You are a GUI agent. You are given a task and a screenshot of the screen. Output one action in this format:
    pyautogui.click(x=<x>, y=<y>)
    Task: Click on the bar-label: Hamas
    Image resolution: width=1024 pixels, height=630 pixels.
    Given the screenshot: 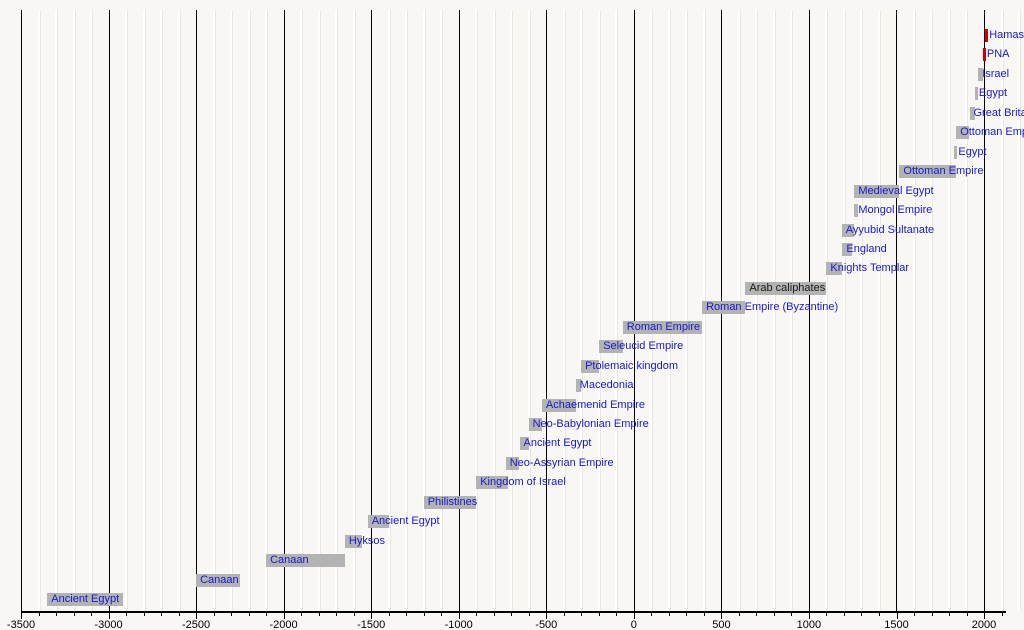 What is the action you would take?
    pyautogui.click(x=1006, y=35)
    